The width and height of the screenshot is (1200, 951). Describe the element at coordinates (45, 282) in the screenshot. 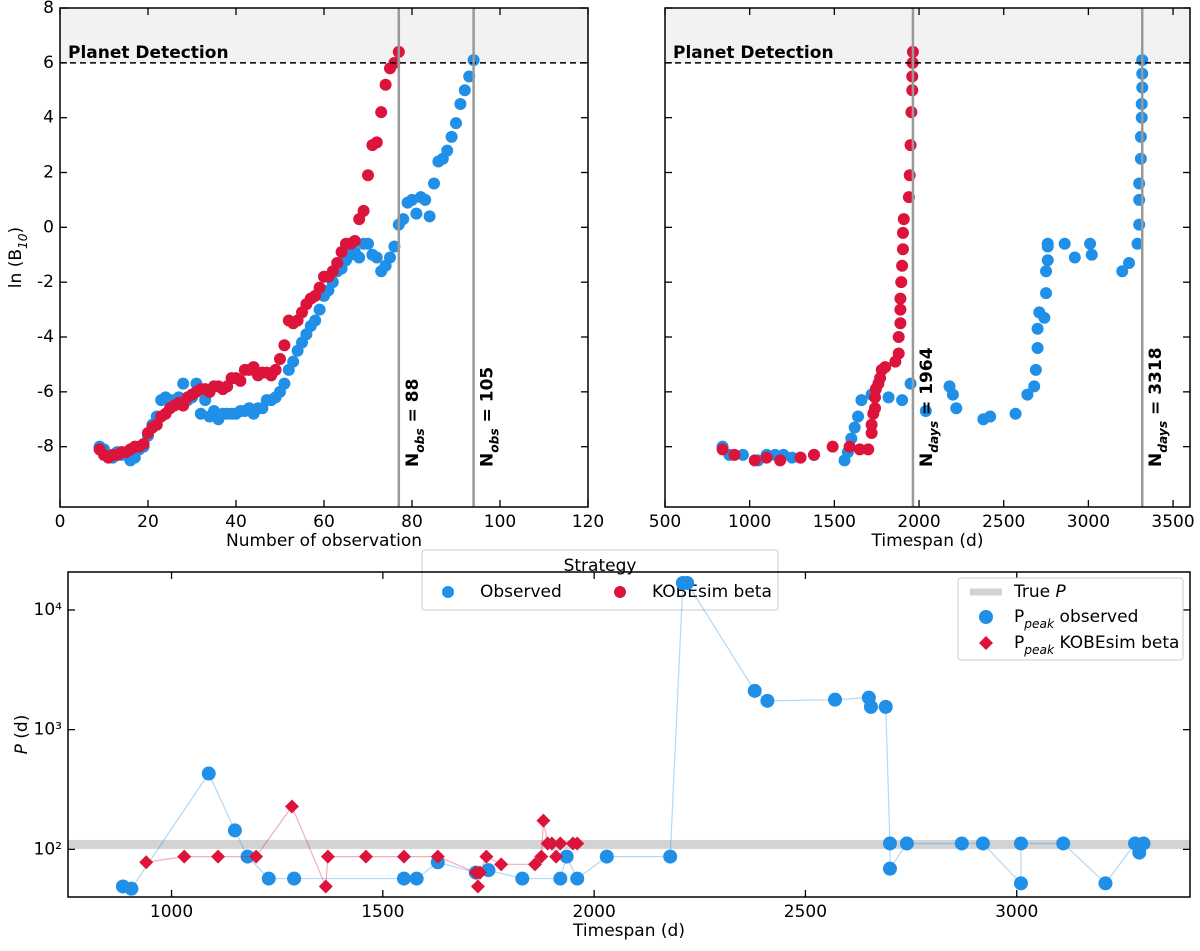

I see `y-tick-label: -2` at that location.